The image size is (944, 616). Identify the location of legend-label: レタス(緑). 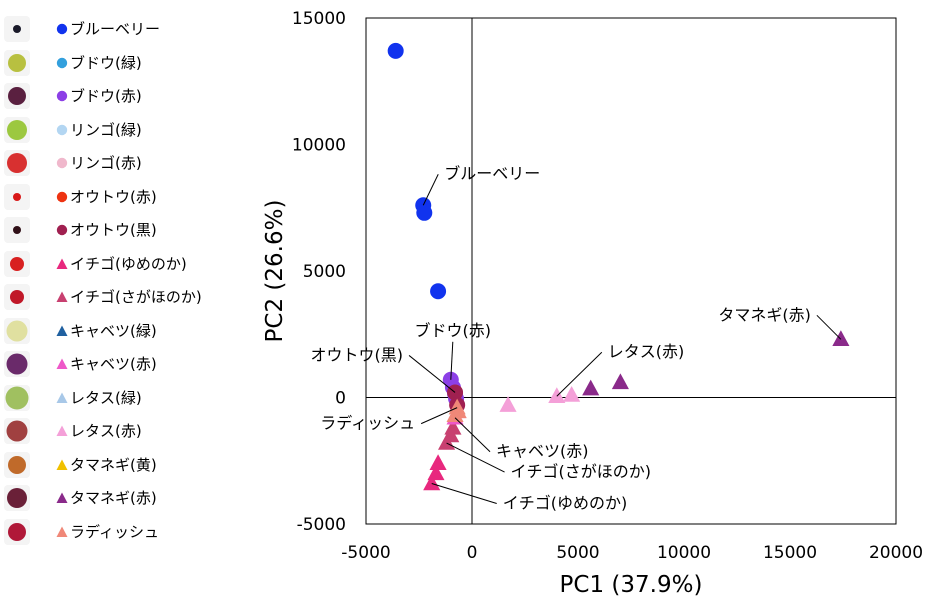
(106, 397).